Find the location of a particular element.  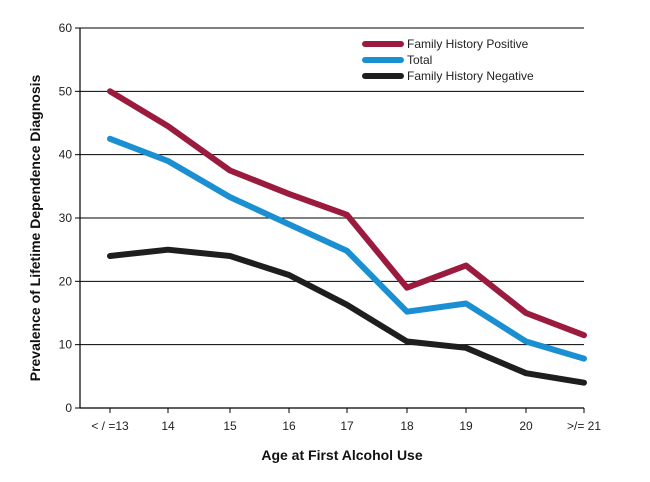

x-axis-title: Age at First Alcohol Use is located at coordinates (342, 455).